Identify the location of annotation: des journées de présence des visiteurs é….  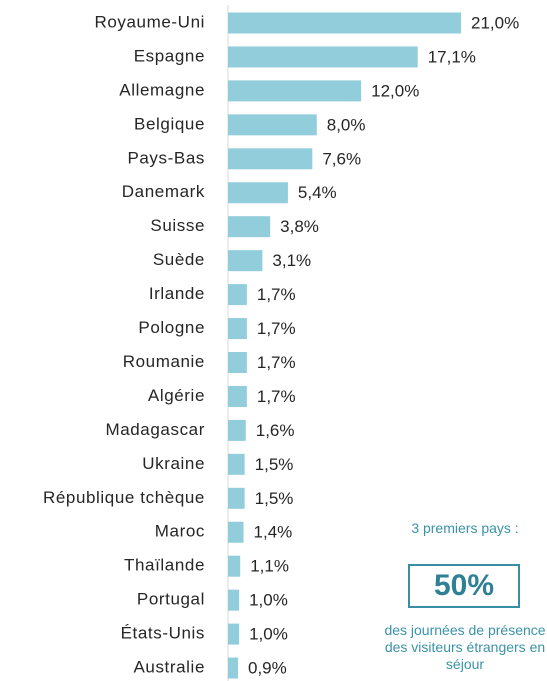
(465, 647).